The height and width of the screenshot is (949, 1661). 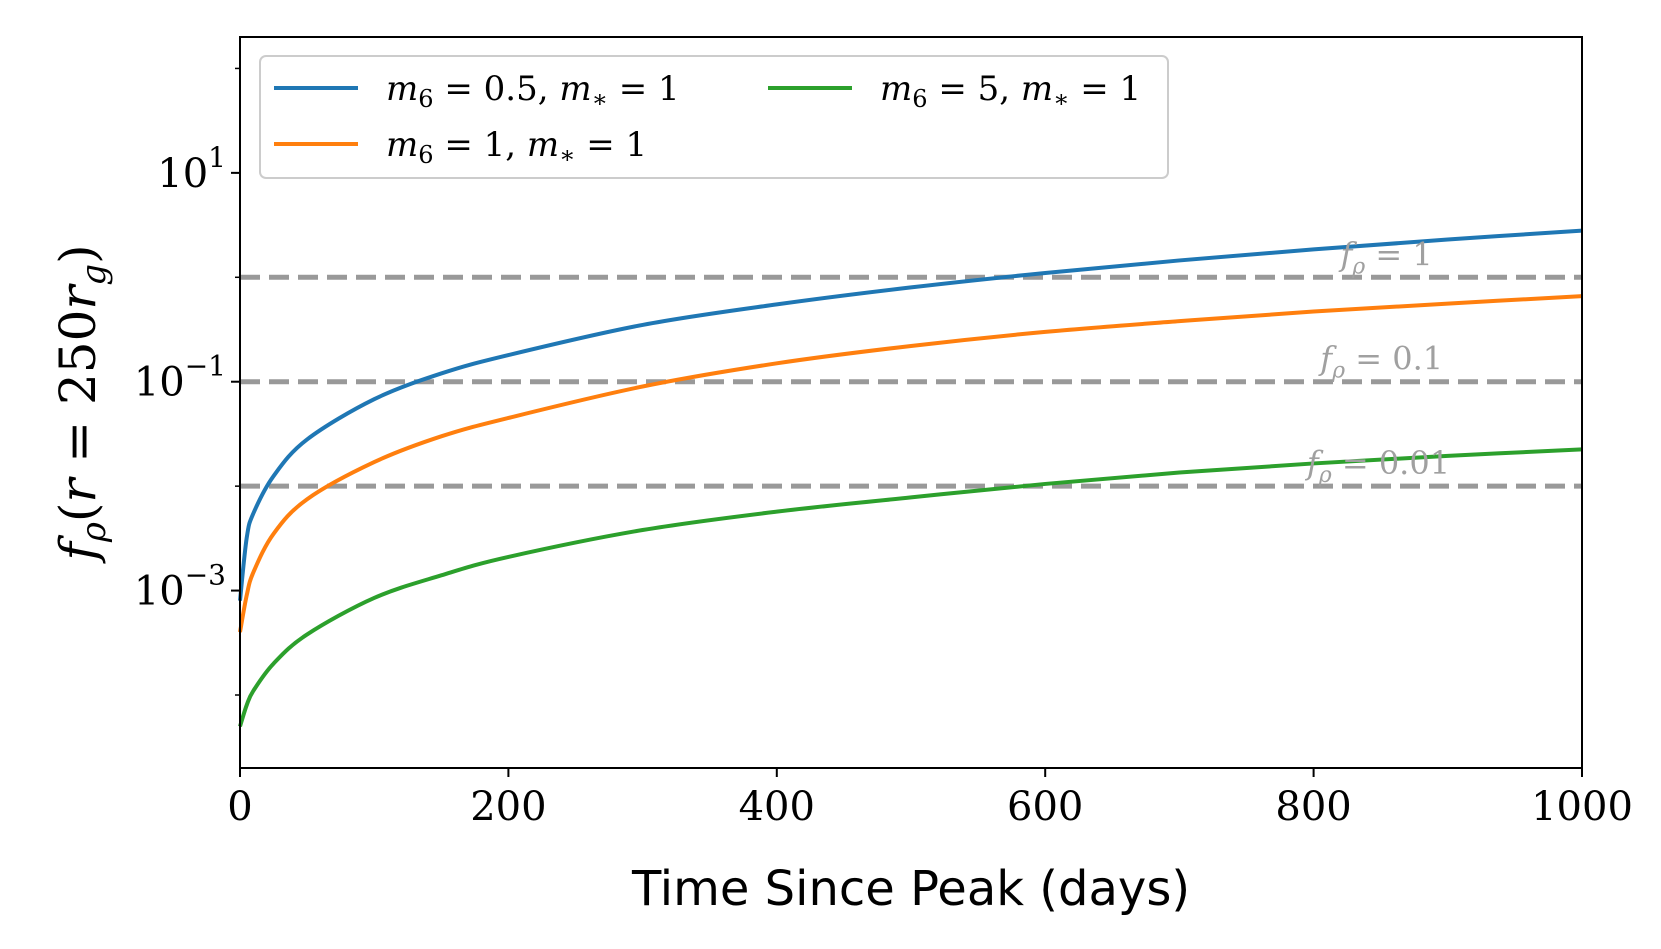 I want to click on y-tick-label: 10⁻³, so click(x=180, y=587).